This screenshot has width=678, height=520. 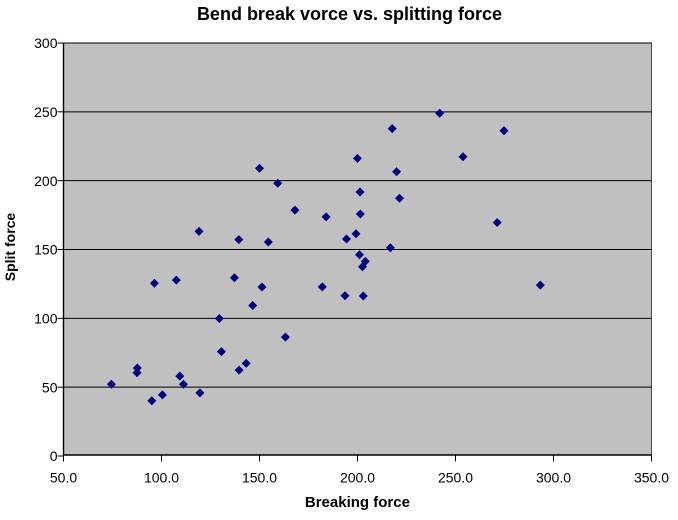 What do you see at coordinates (259, 478) in the screenshot?
I see `svg-text: 150.0` at bounding box center [259, 478].